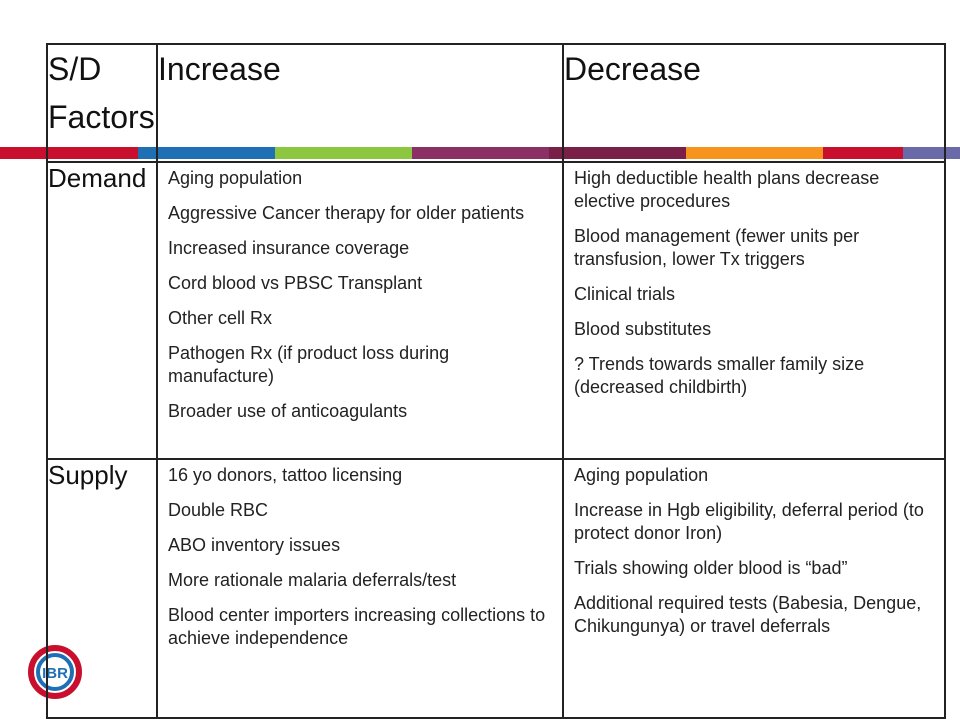  What do you see at coordinates (625, 294) in the screenshot?
I see `list-item: Clinical trials` at bounding box center [625, 294].